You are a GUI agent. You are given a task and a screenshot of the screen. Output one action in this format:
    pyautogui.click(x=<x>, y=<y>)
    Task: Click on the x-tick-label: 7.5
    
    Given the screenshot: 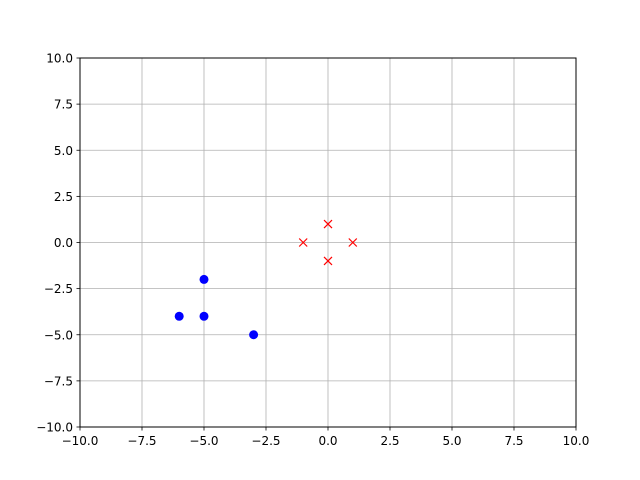 What is the action you would take?
    pyautogui.click(x=513, y=441)
    